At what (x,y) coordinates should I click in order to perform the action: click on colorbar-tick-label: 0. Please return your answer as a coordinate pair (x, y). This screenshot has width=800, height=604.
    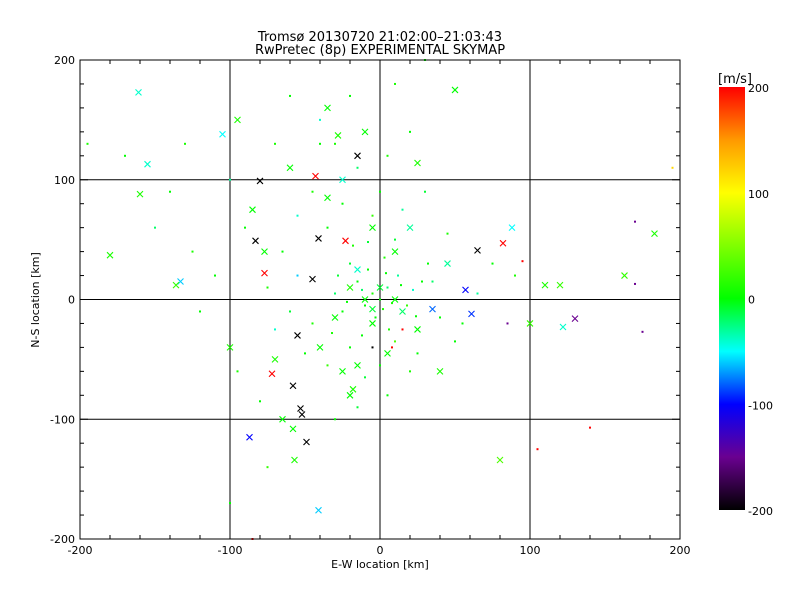
    Looking at the image, I should click on (751, 300).